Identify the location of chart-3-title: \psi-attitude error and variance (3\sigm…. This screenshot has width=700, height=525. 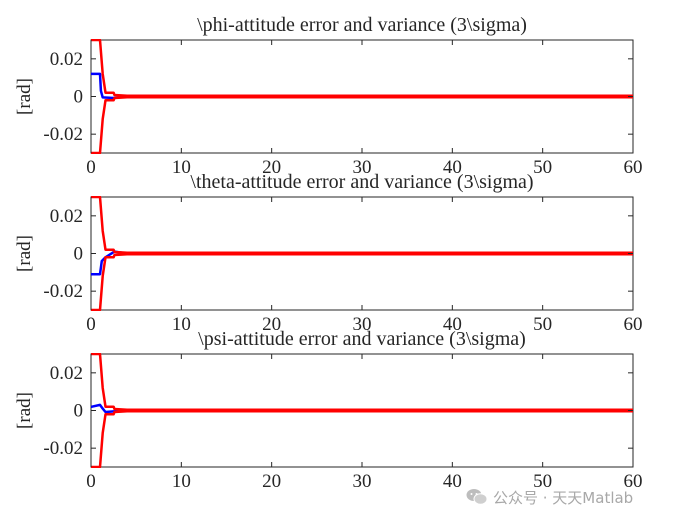
(362, 339).